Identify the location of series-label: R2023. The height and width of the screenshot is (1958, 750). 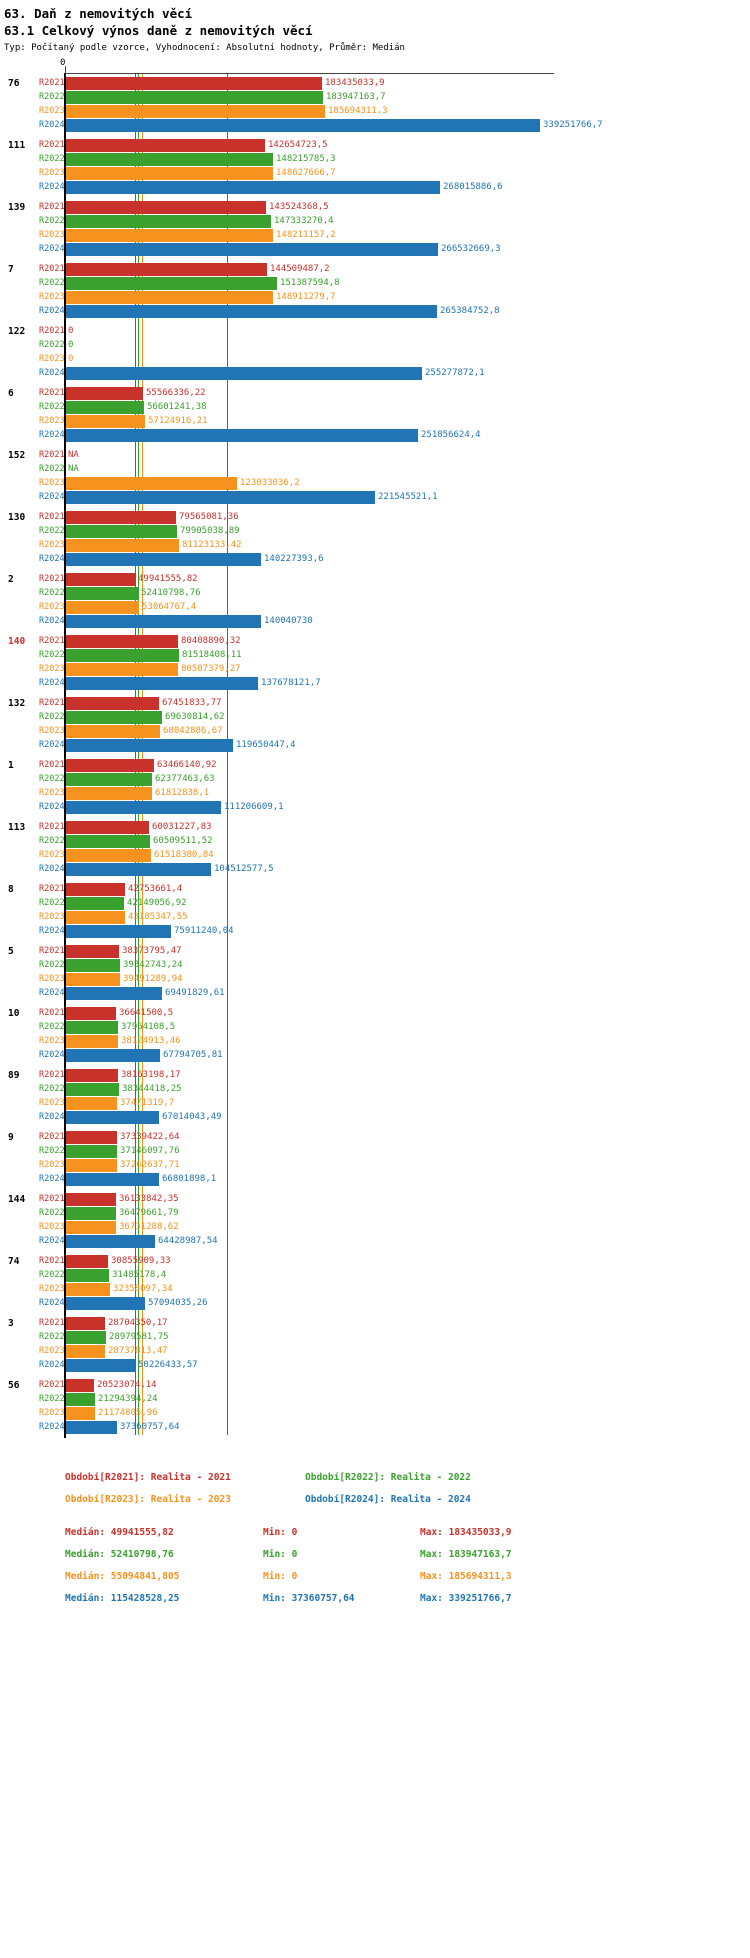
(52, 1165).